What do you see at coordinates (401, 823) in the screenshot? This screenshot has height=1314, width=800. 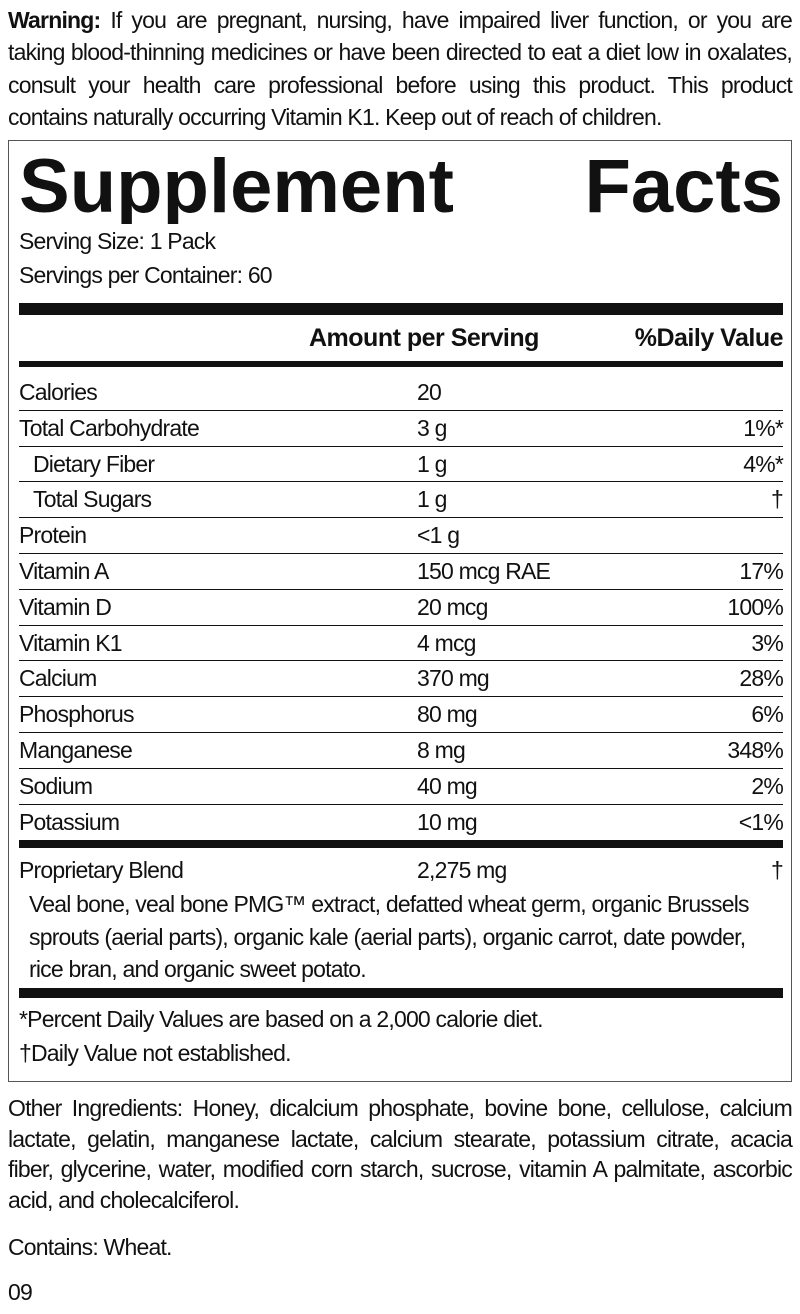 I see `nutrient-row: Potassium 10 mg <1%` at bounding box center [401, 823].